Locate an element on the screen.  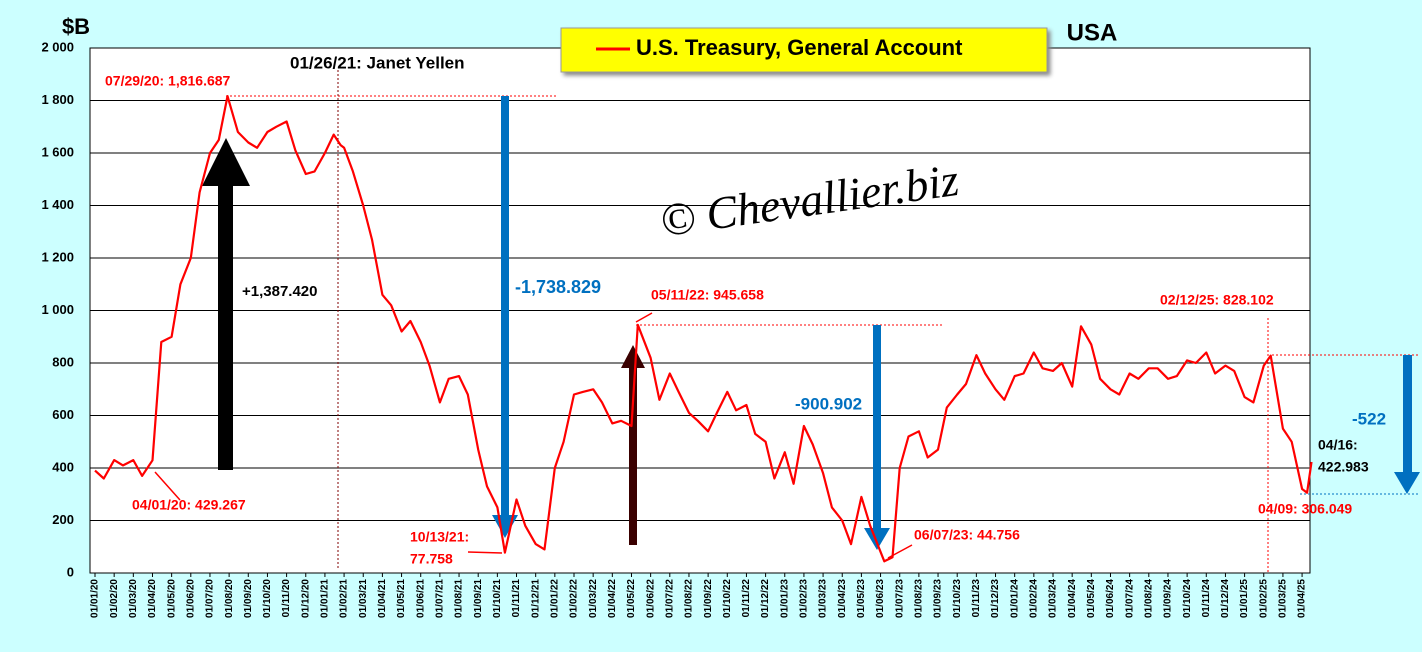
x-tick-label: 01/04/24 is located at coordinates (1072, 598).